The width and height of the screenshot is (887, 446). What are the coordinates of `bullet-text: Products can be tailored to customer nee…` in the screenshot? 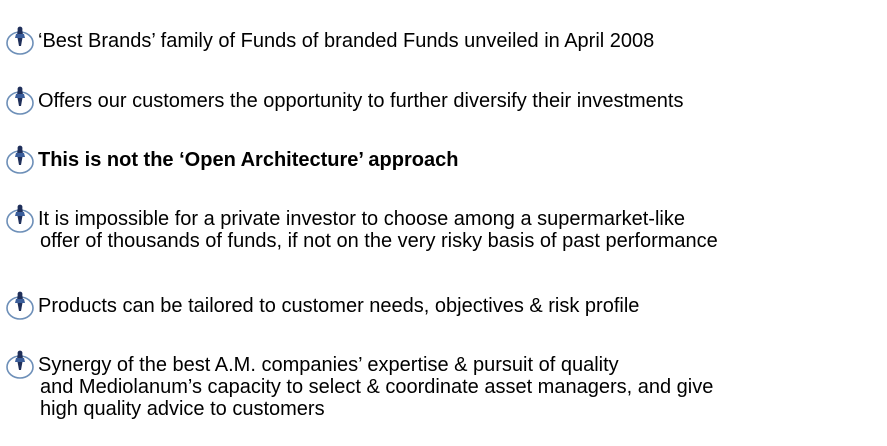 It's located at (338, 306).